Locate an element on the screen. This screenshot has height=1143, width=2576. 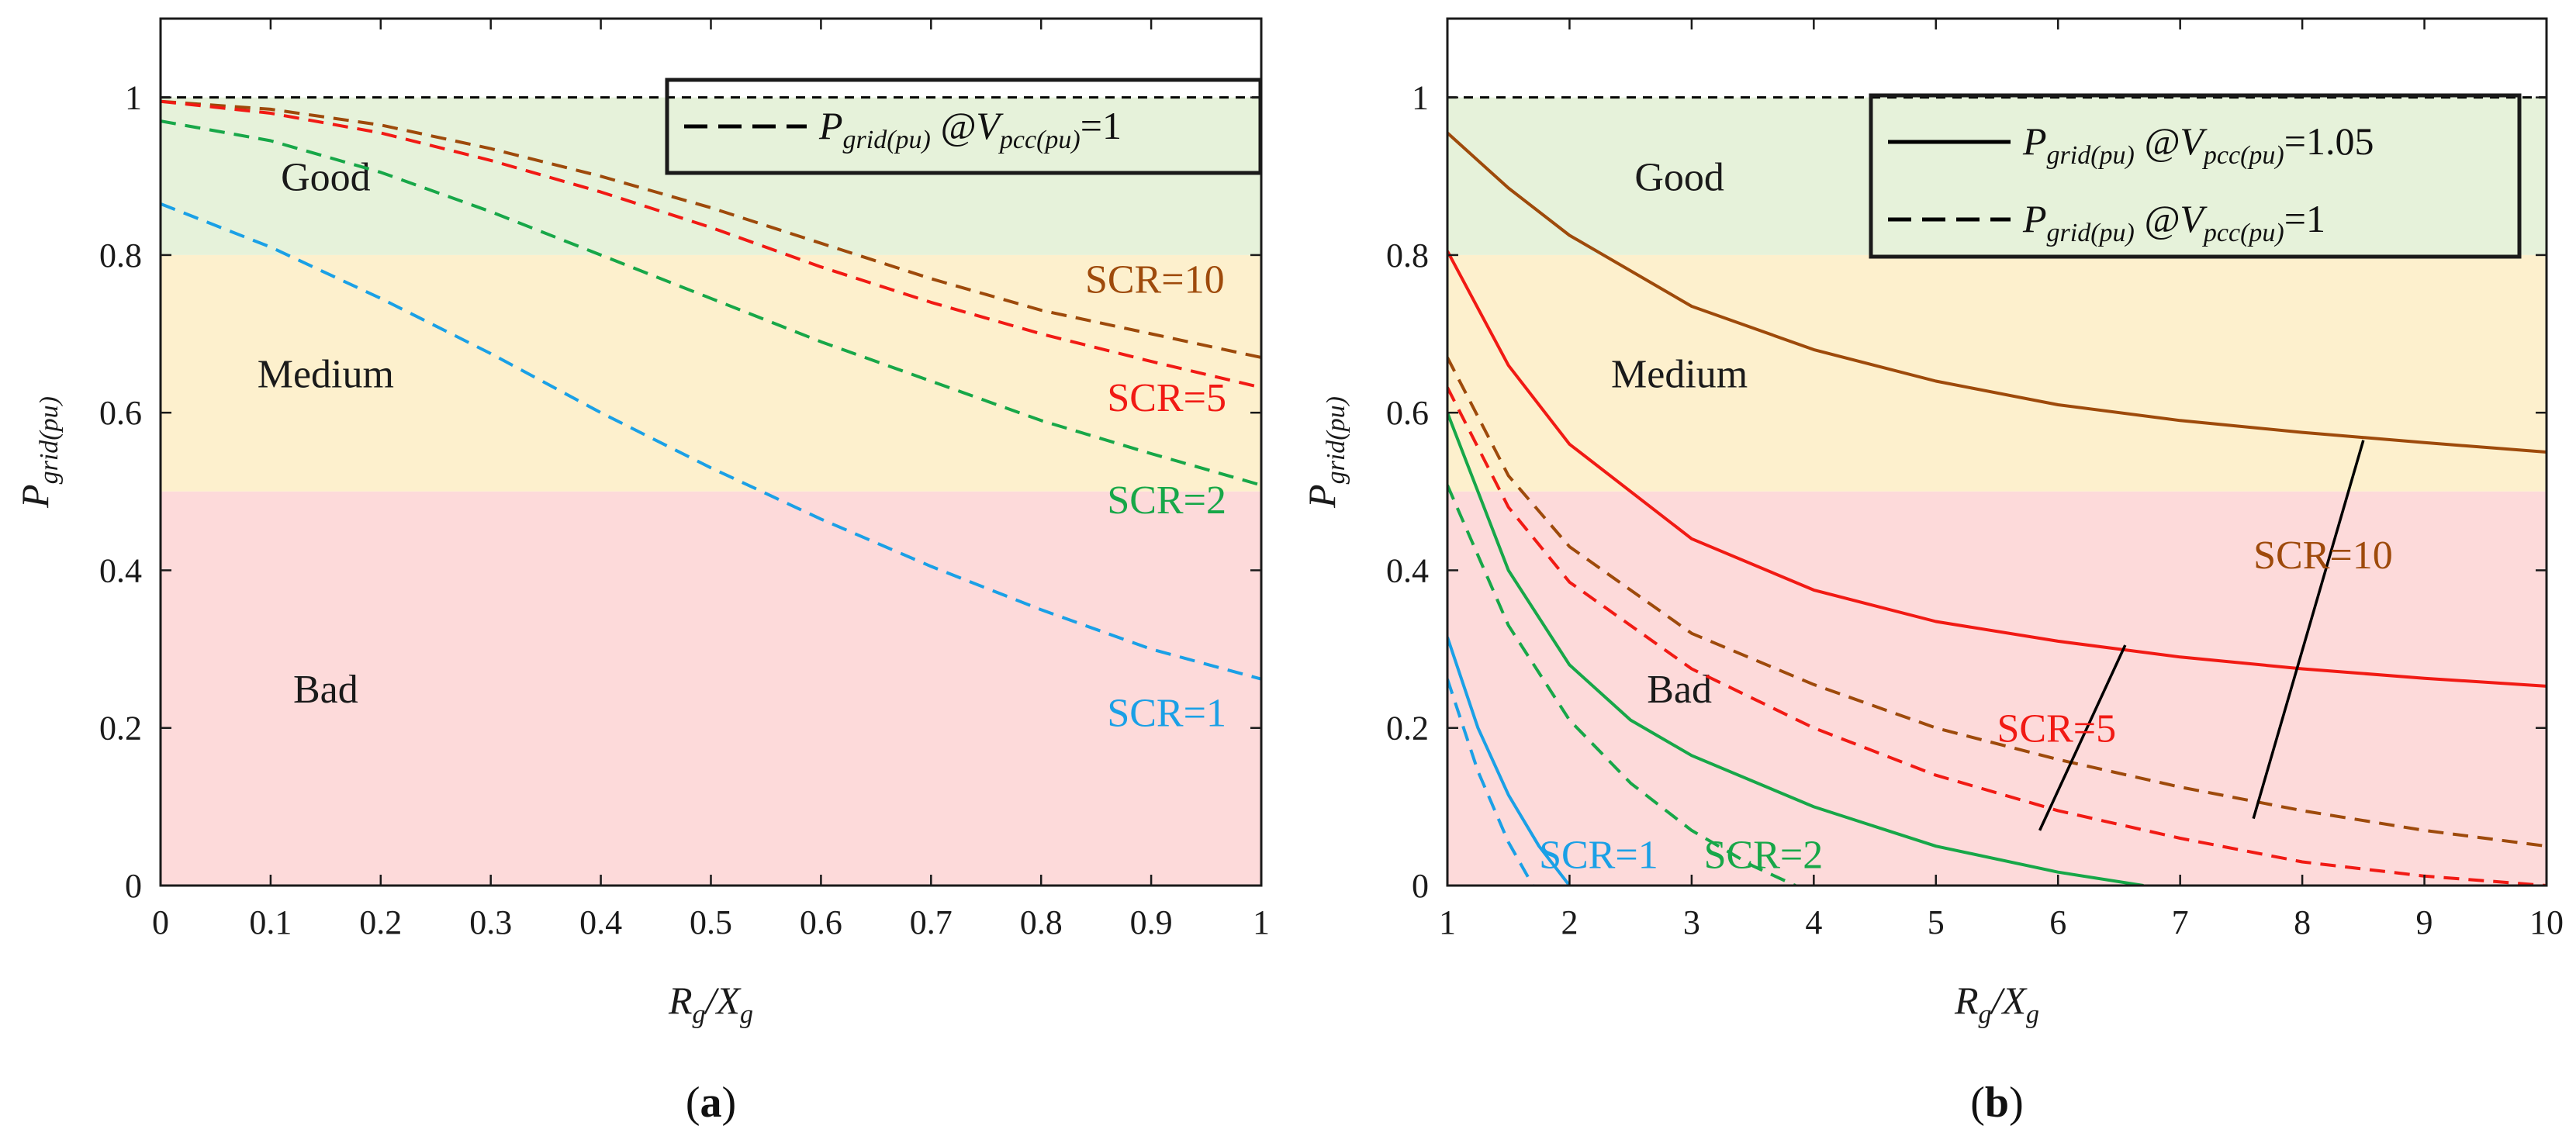
legend-entry: Pgrid(pu) @Vpcc(pu)=1.05 is located at coordinates (2198, 144).